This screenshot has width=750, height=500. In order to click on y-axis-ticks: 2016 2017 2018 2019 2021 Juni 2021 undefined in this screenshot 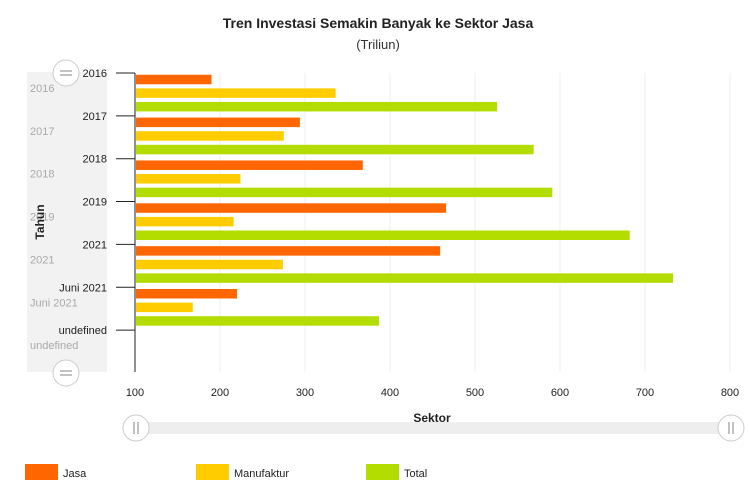, I will do `click(97, 202)`.